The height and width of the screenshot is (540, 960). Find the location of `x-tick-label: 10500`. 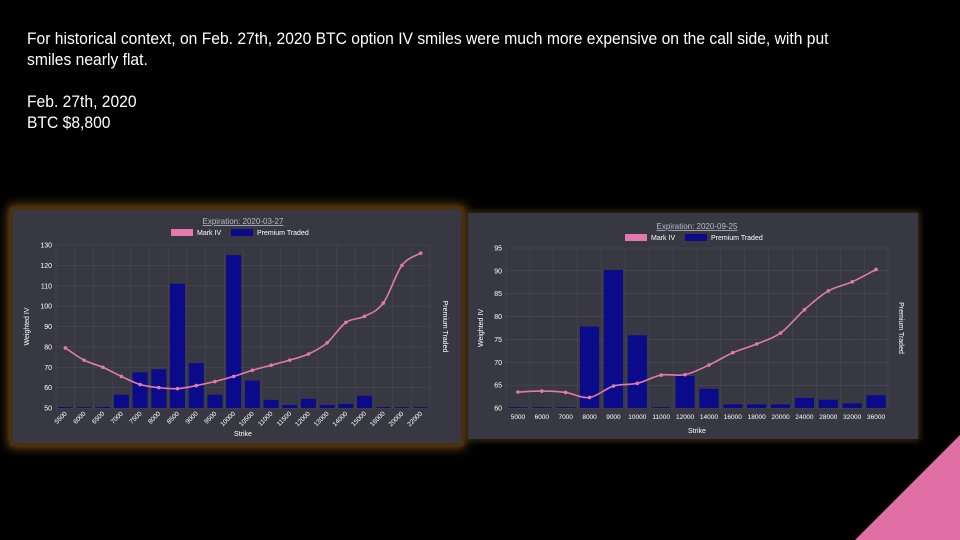

x-tick-label: 10500 is located at coordinates (247, 419).